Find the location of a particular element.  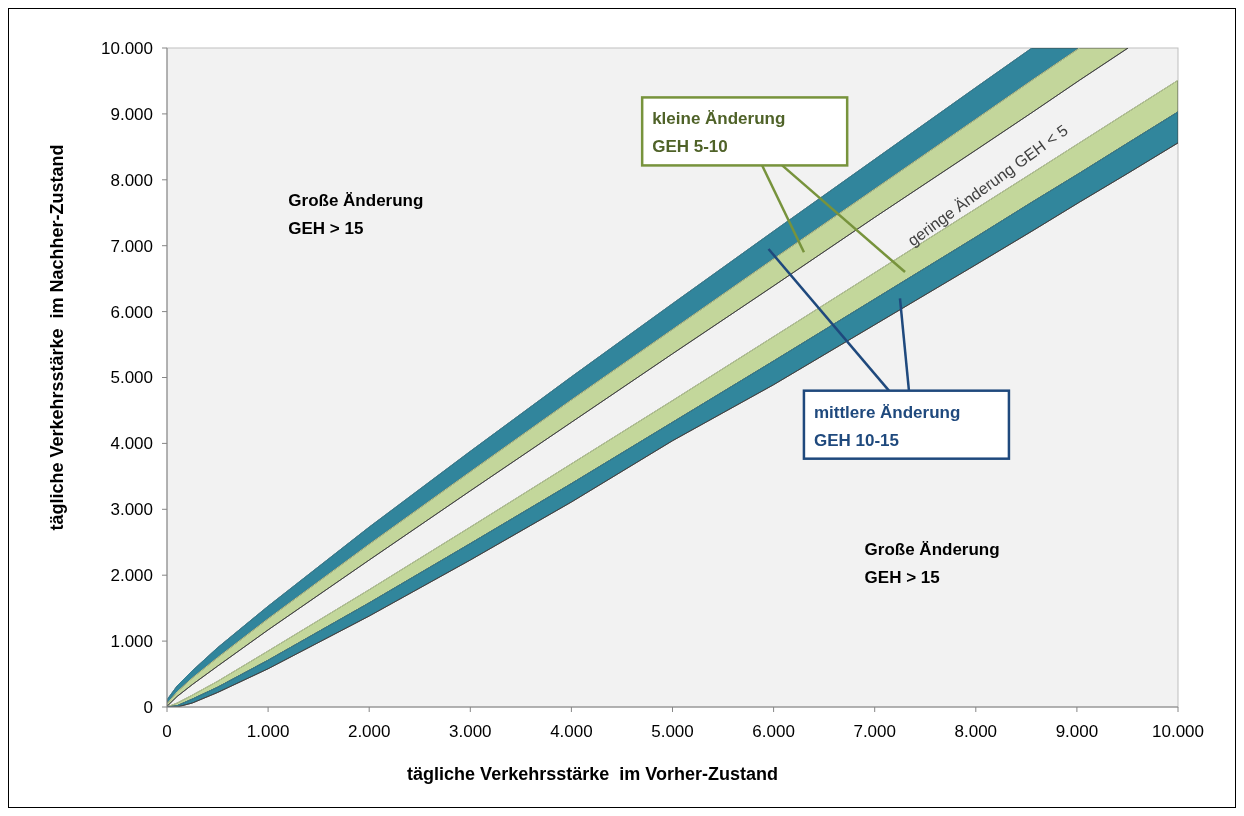

x-tick-label: 7.000 is located at coordinates (874, 731).